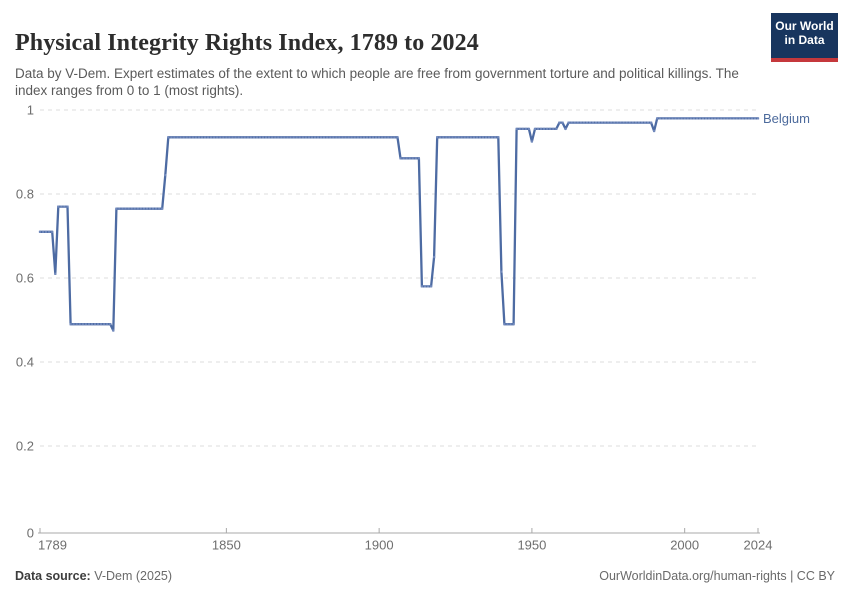 The image size is (850, 600). I want to click on x-axis-tick-label: 1950, so click(531, 545).